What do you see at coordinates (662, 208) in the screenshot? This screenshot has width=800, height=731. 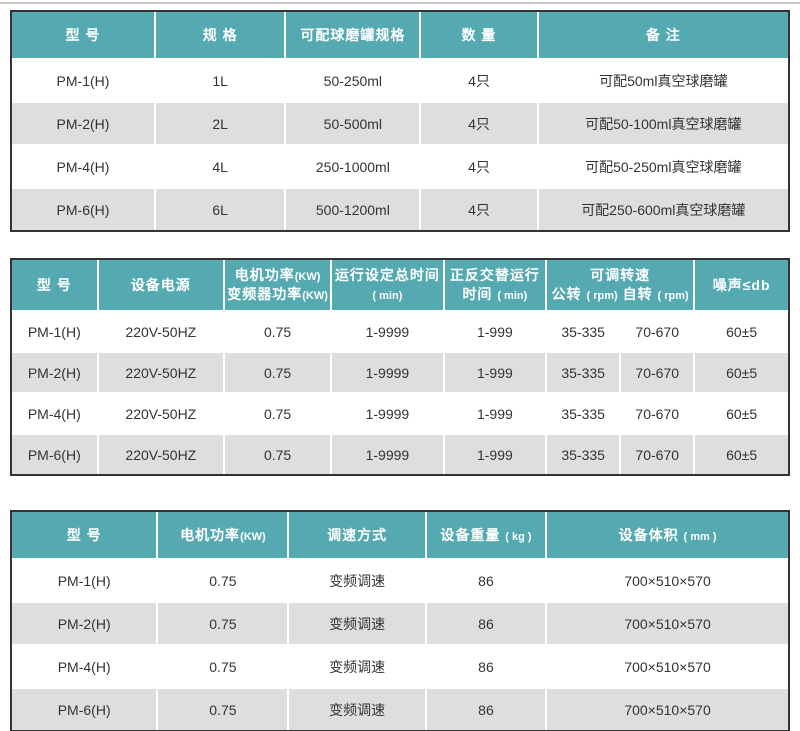 I see `table-cell: 可配250-600ml真空球磨罐` at bounding box center [662, 208].